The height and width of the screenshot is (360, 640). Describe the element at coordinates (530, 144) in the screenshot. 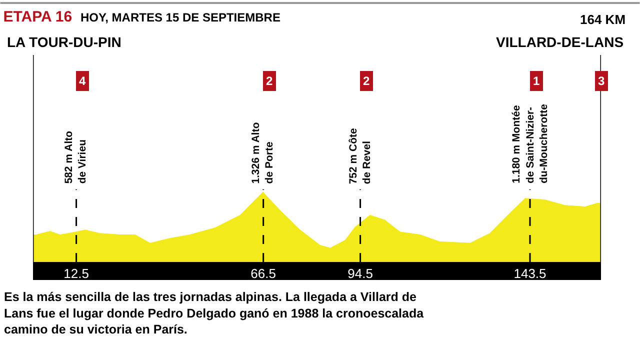

I see `ref-line-label: 1.180 m Montée de Saint-Nizier- du-Moucherotte` at that location.